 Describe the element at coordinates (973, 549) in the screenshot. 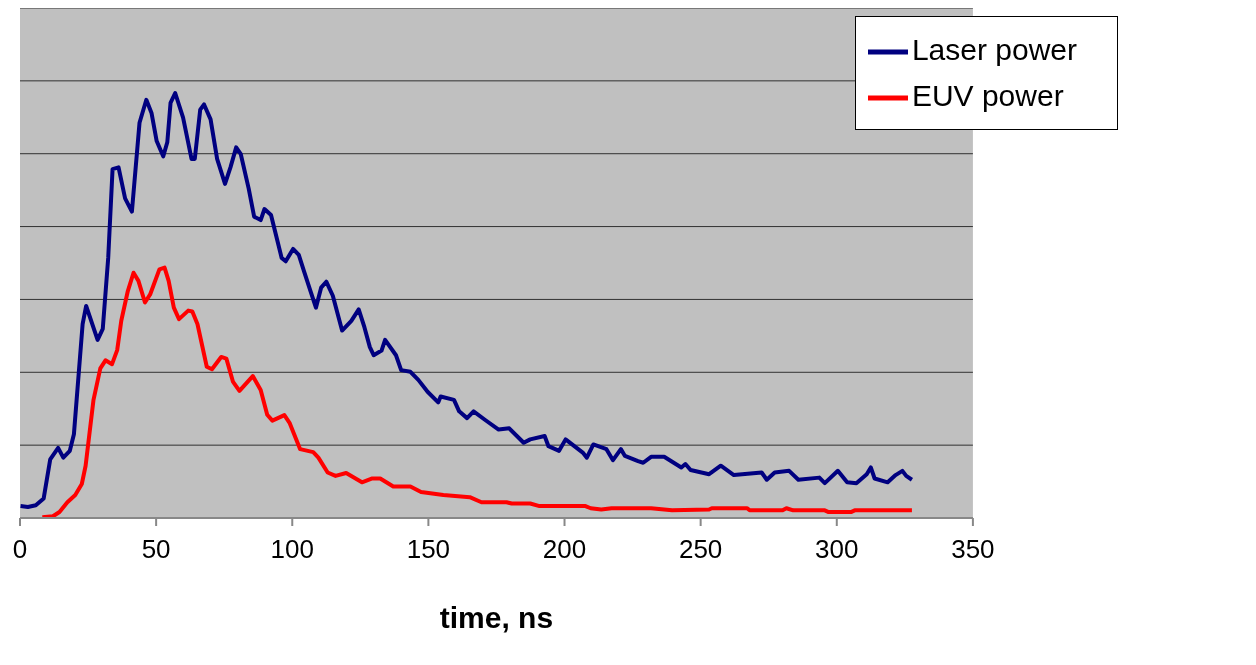

I see `x-tick-label: 350` at that location.